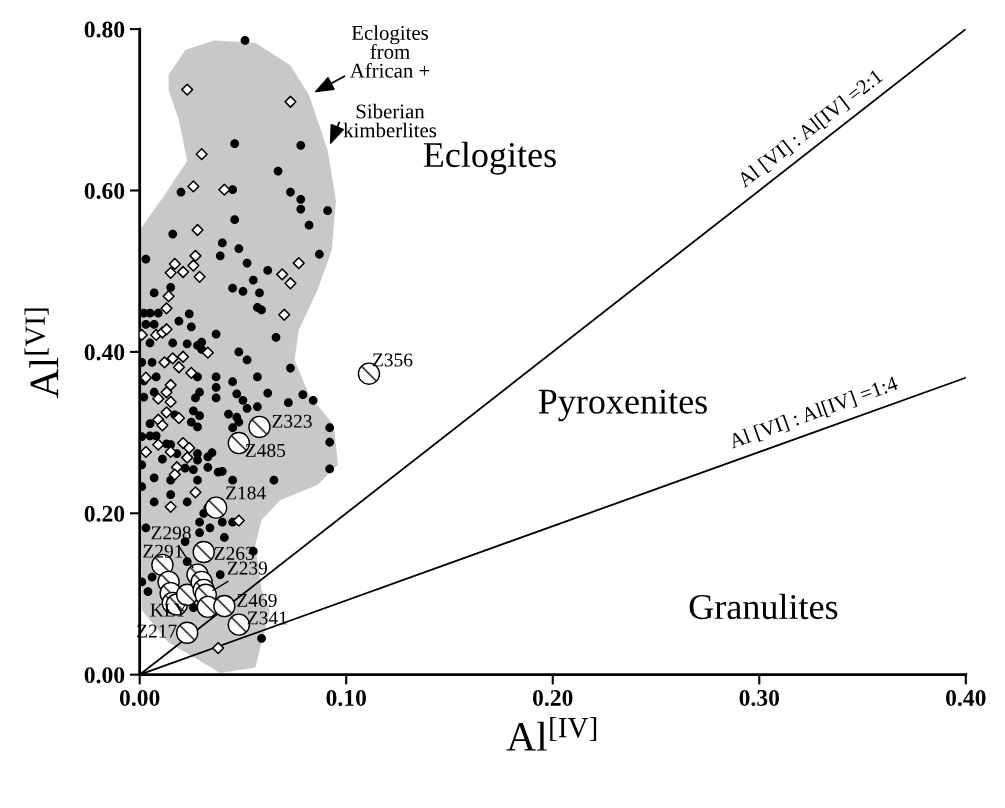  I want to click on x-tick-label: 0.30, so click(759, 697).